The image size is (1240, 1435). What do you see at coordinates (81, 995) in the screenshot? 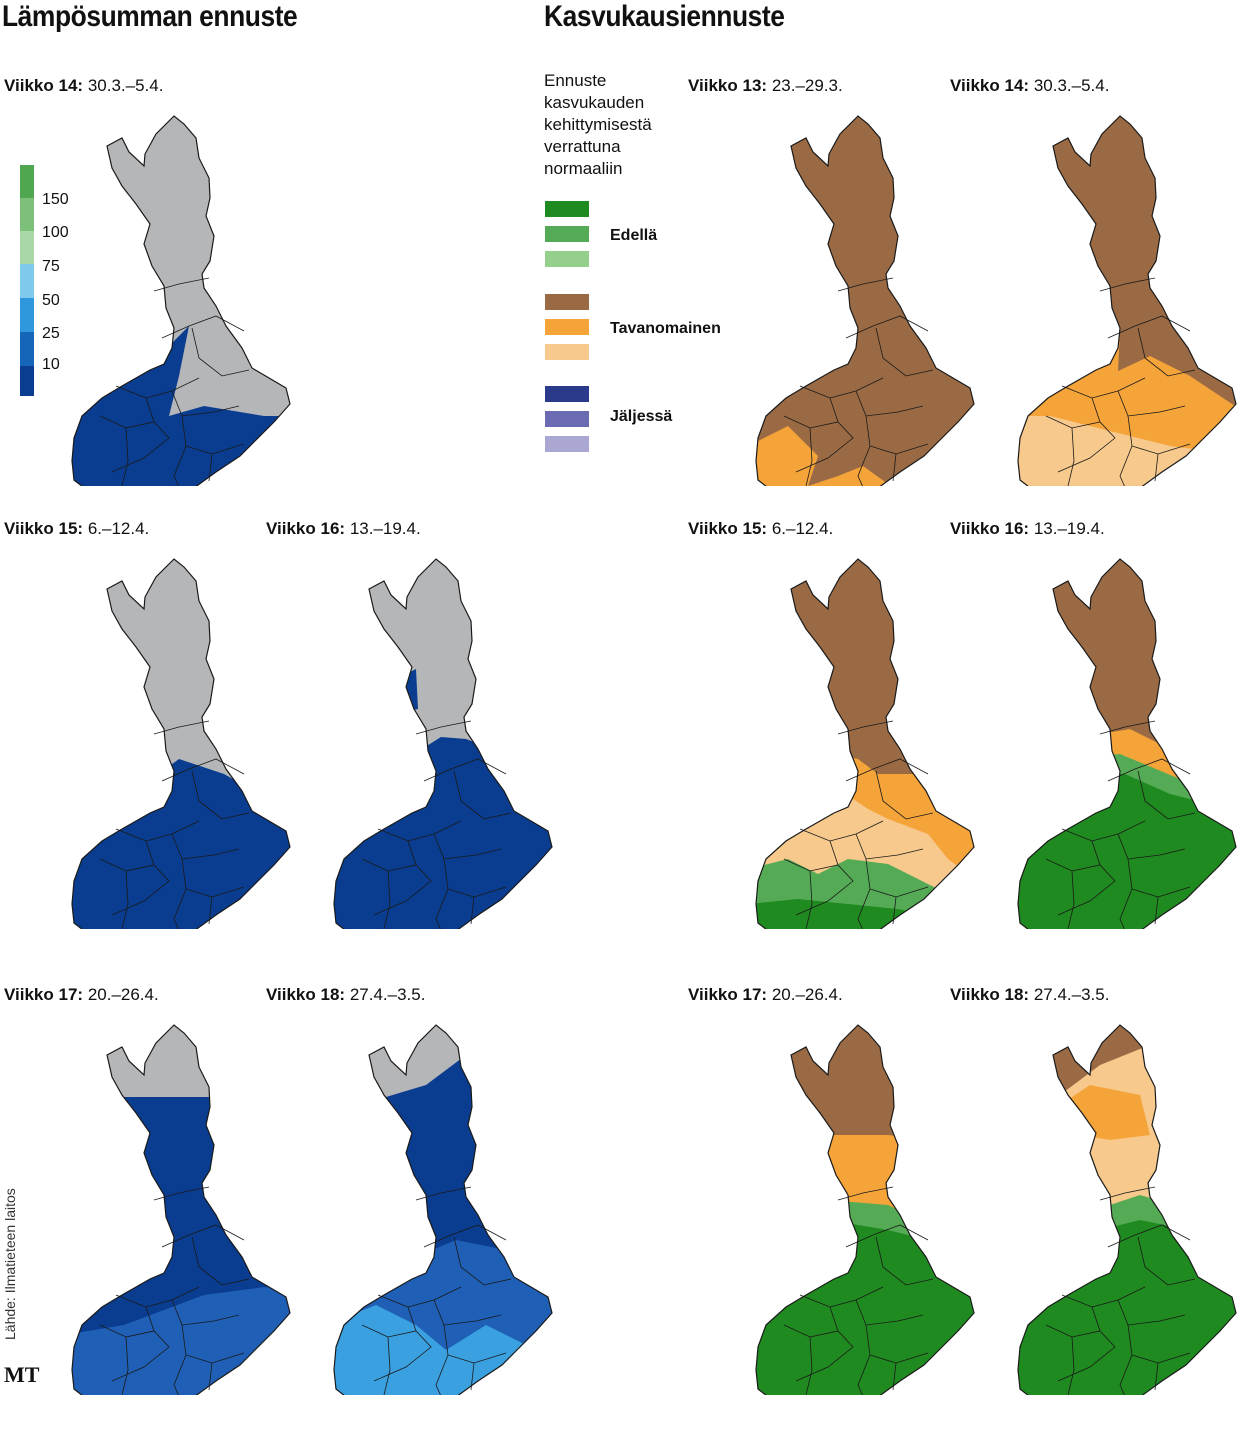
I see `heat-panel-label: Viikko 17: 20.–26.4.` at bounding box center [81, 995].